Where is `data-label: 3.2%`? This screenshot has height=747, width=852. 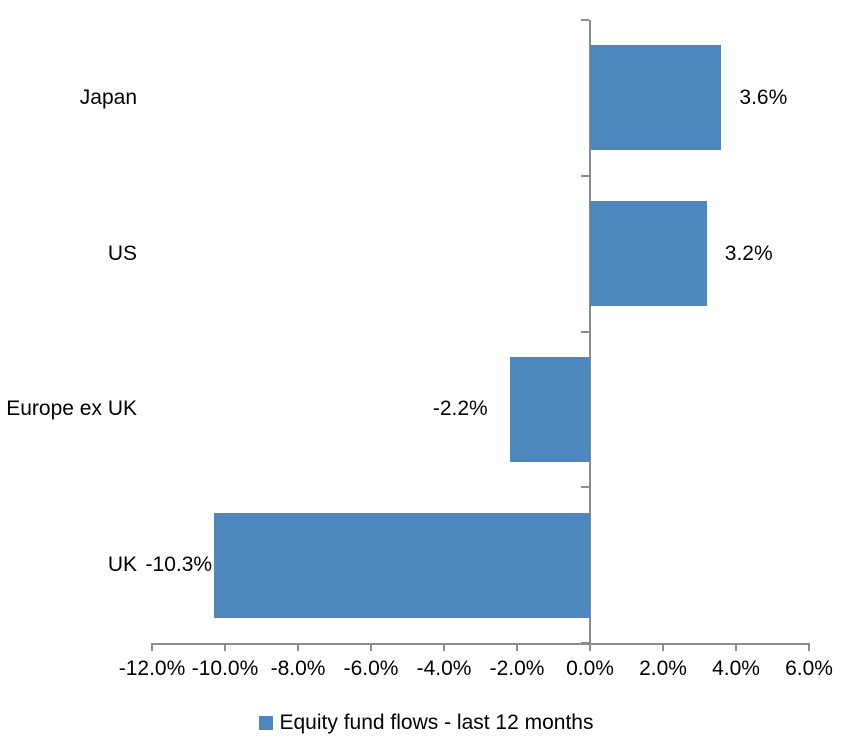 data-label: 3.2% is located at coordinates (748, 253).